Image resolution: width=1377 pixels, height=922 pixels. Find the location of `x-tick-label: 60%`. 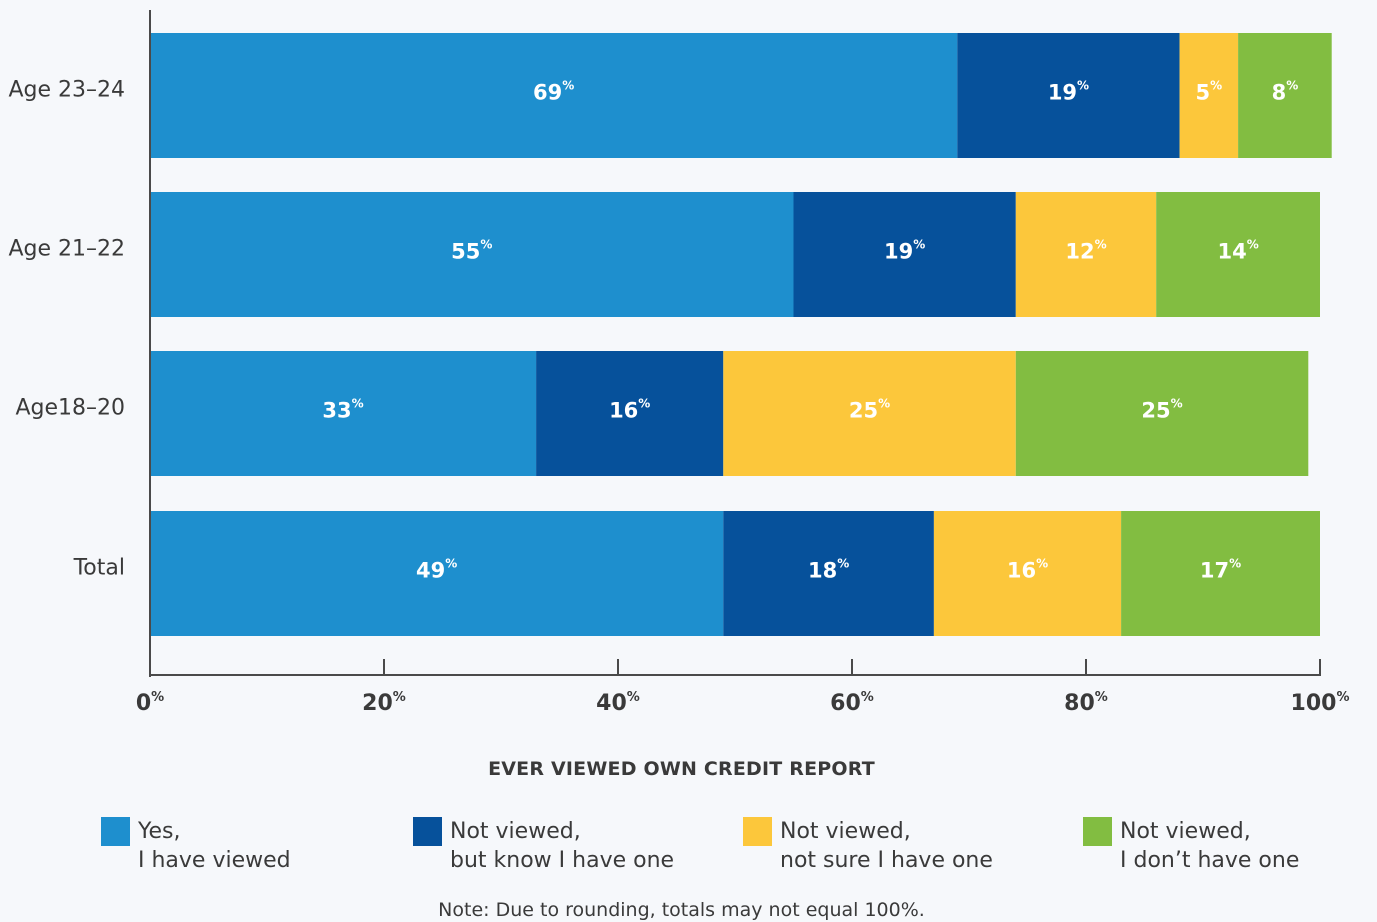

x-tick-label: 60% is located at coordinates (852, 703).